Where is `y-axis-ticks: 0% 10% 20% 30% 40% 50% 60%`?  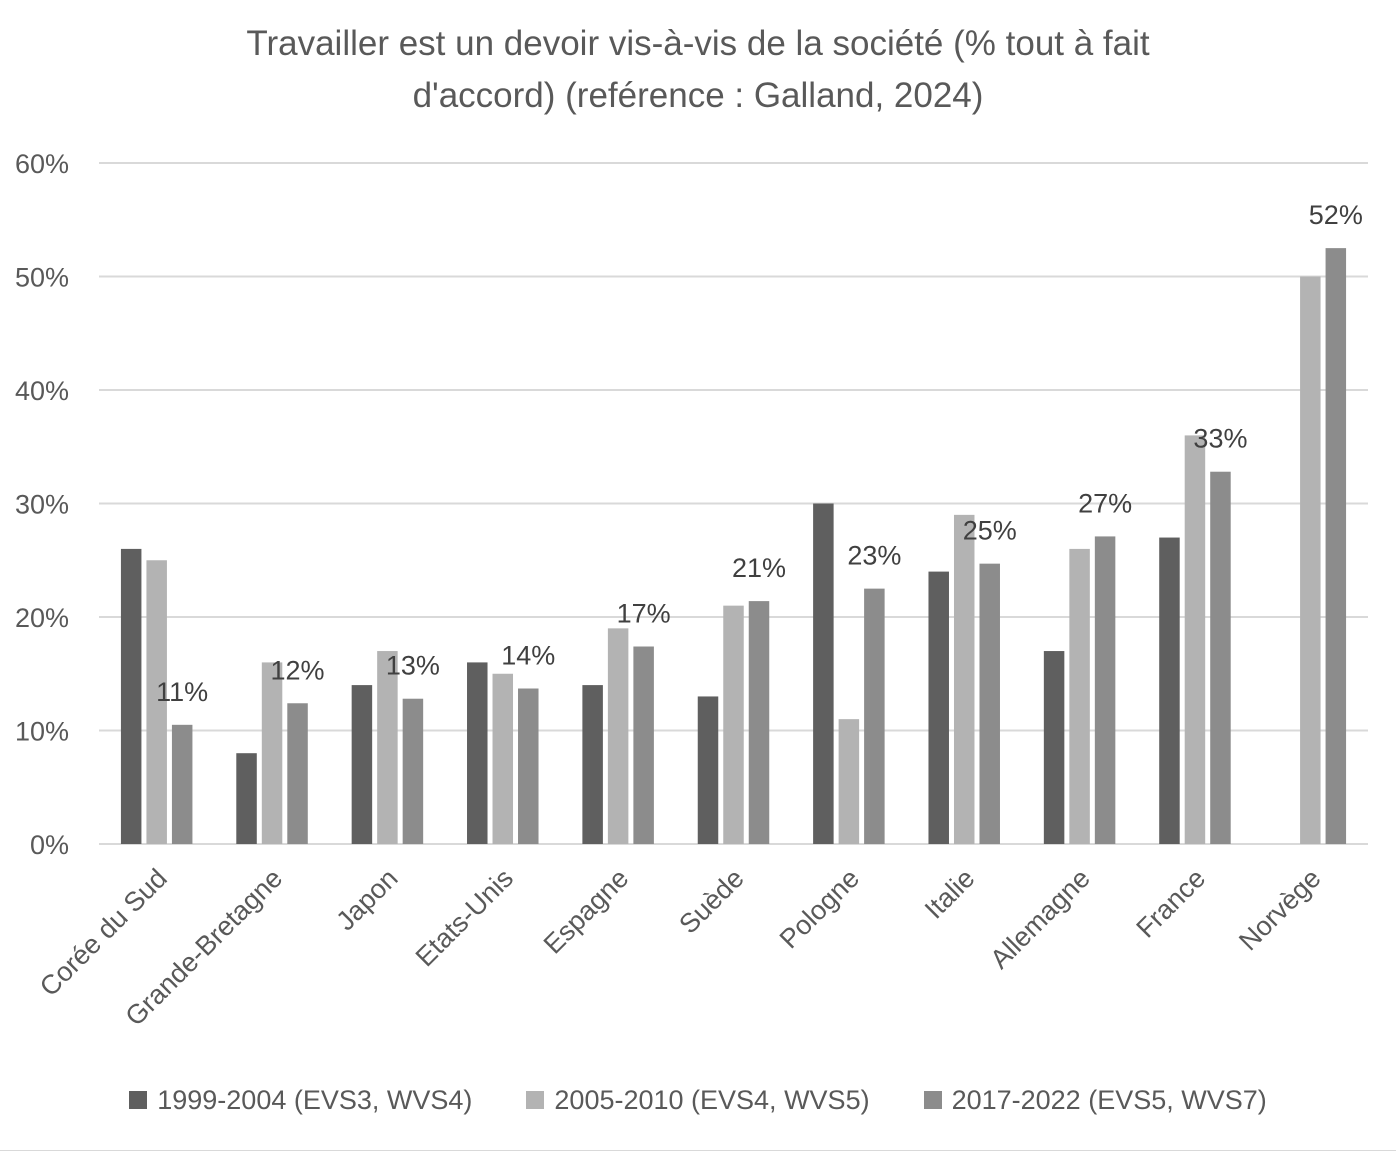
y-axis-ticks: 0% 10% 20% 30% 40% 50% 60% is located at coordinates (42, 504).